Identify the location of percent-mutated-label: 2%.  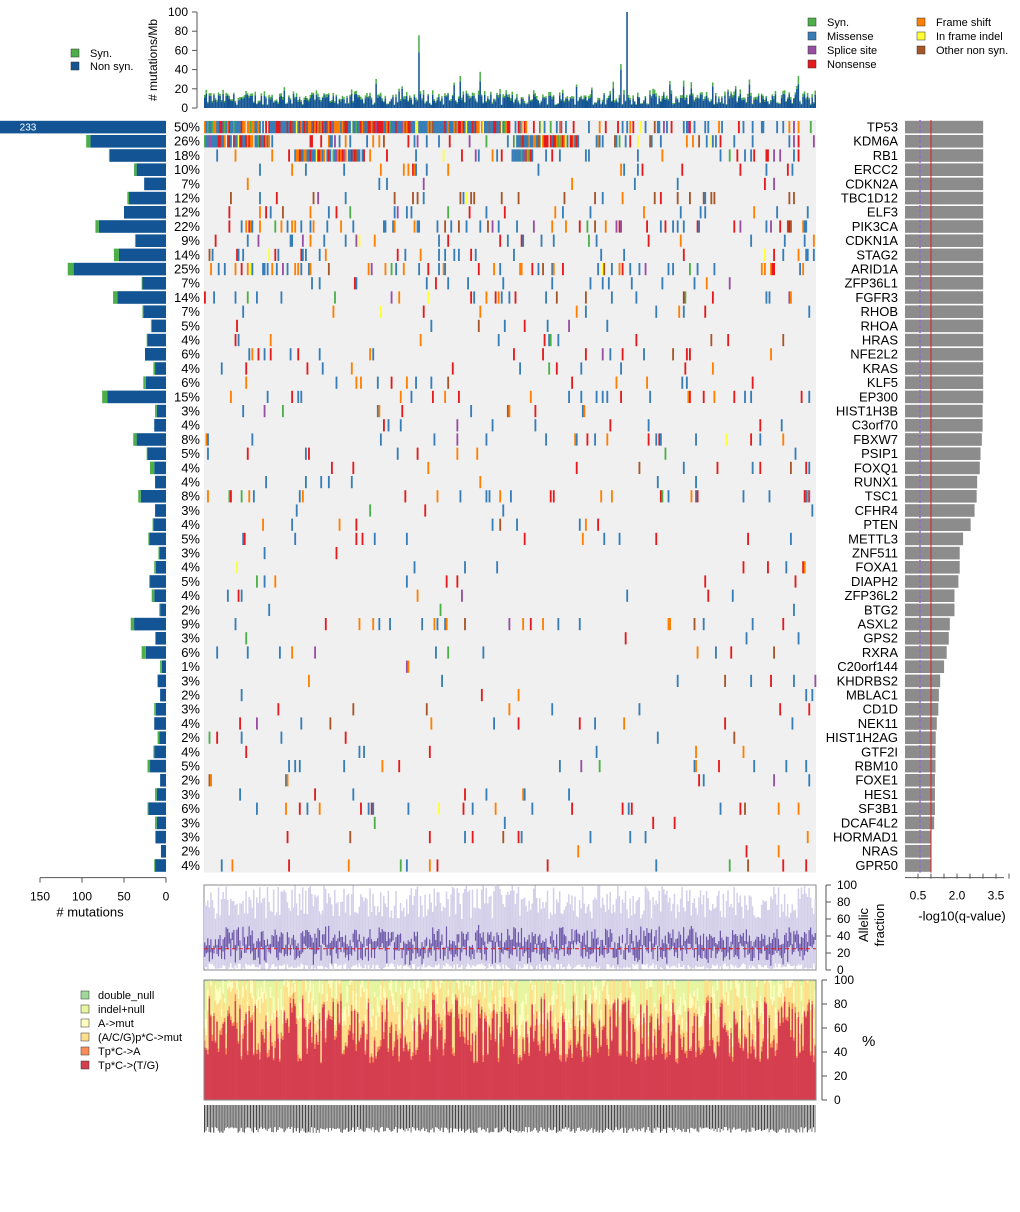
(190, 780).